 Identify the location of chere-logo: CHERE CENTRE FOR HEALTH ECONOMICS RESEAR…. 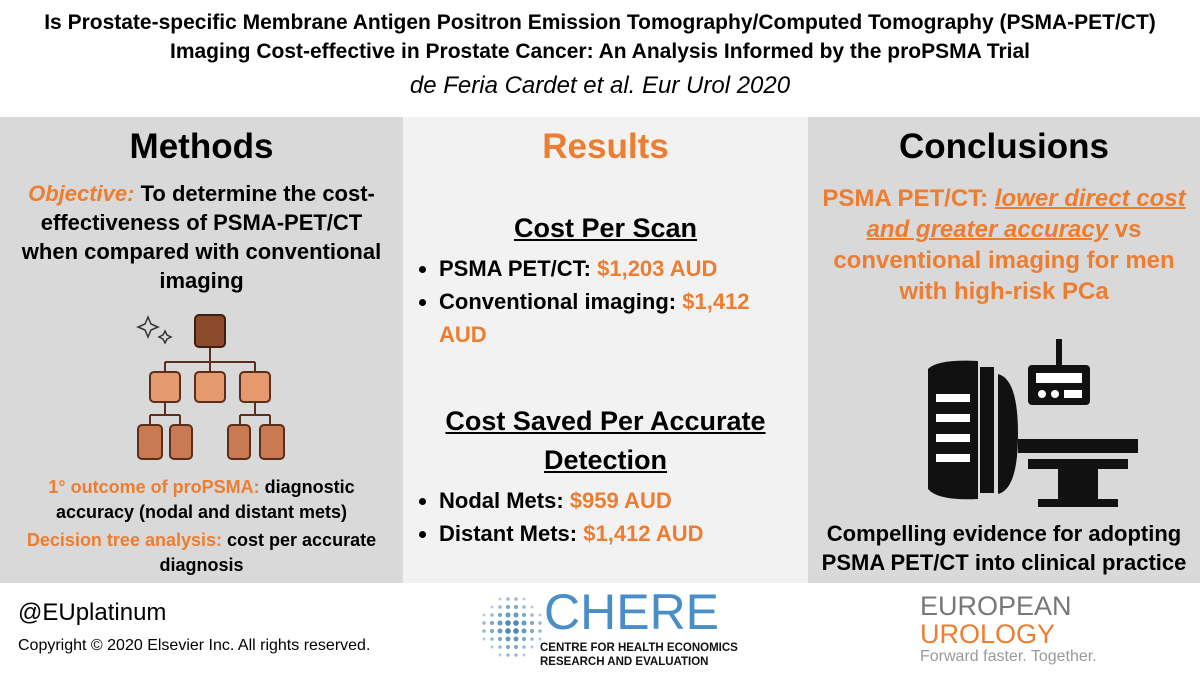
(610, 626).